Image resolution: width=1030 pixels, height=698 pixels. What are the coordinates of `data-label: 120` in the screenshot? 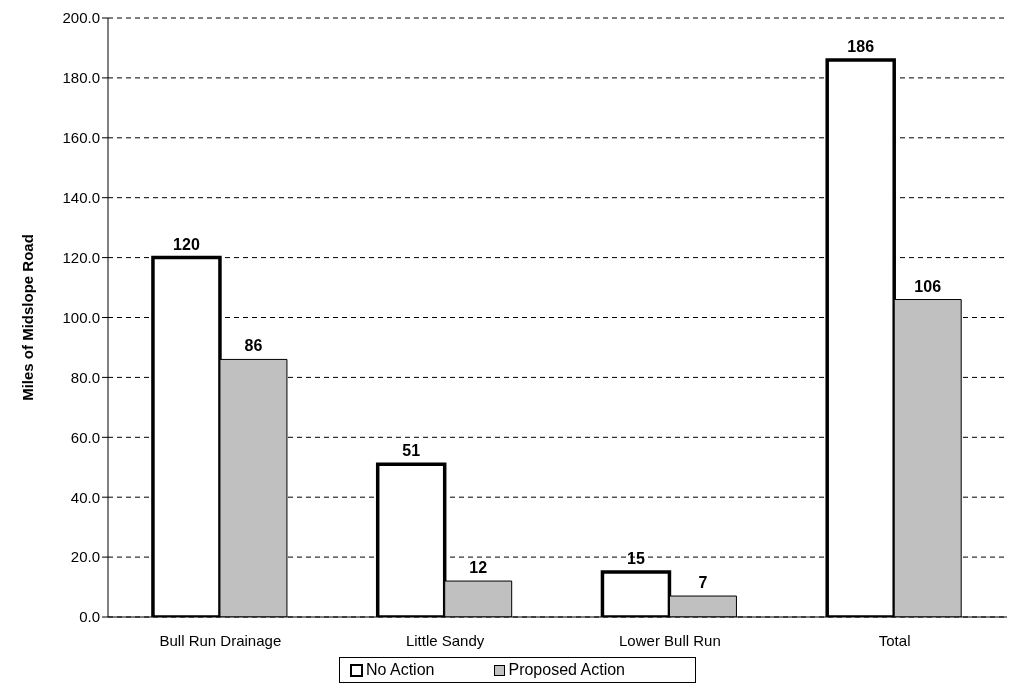 It's located at (186, 244).